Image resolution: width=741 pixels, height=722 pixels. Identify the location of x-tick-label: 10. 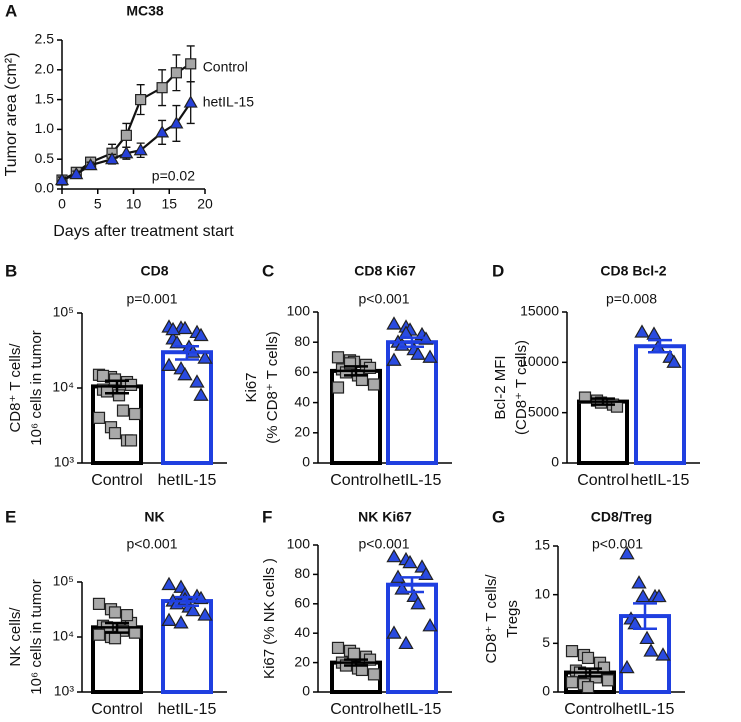
(134, 204).